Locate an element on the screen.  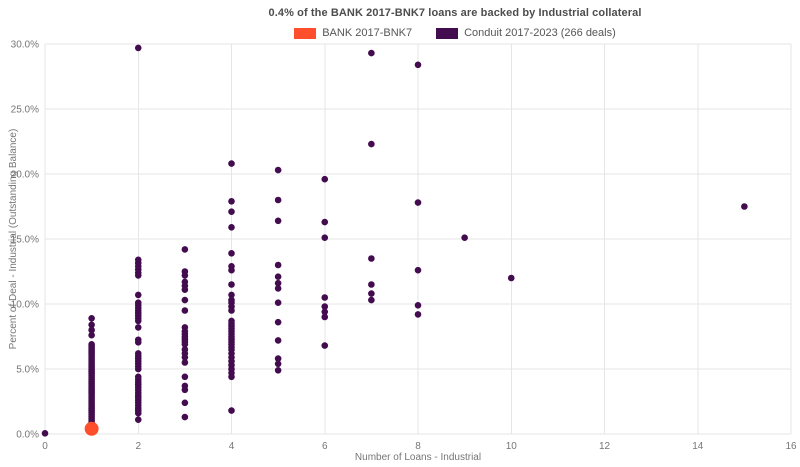
y-tick-label: 20.0% is located at coordinates (25, 175).